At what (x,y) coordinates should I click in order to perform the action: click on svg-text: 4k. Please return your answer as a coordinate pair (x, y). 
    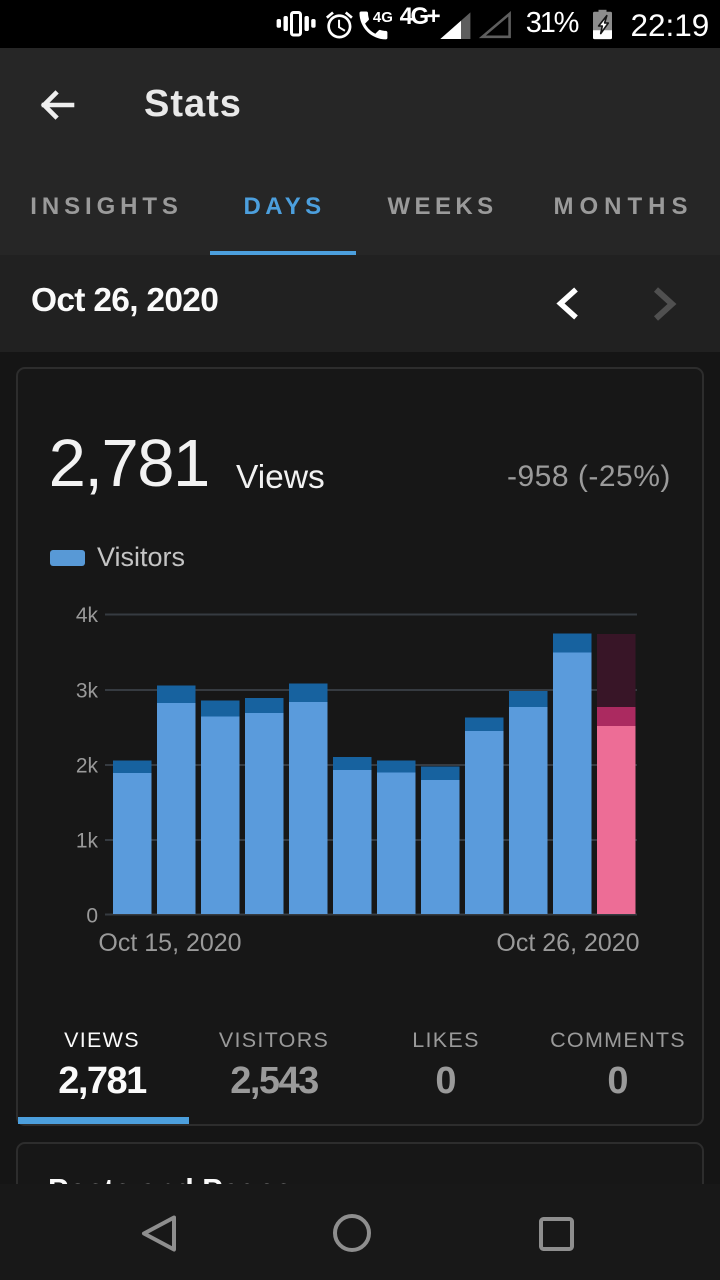
    Looking at the image, I should click on (87, 615).